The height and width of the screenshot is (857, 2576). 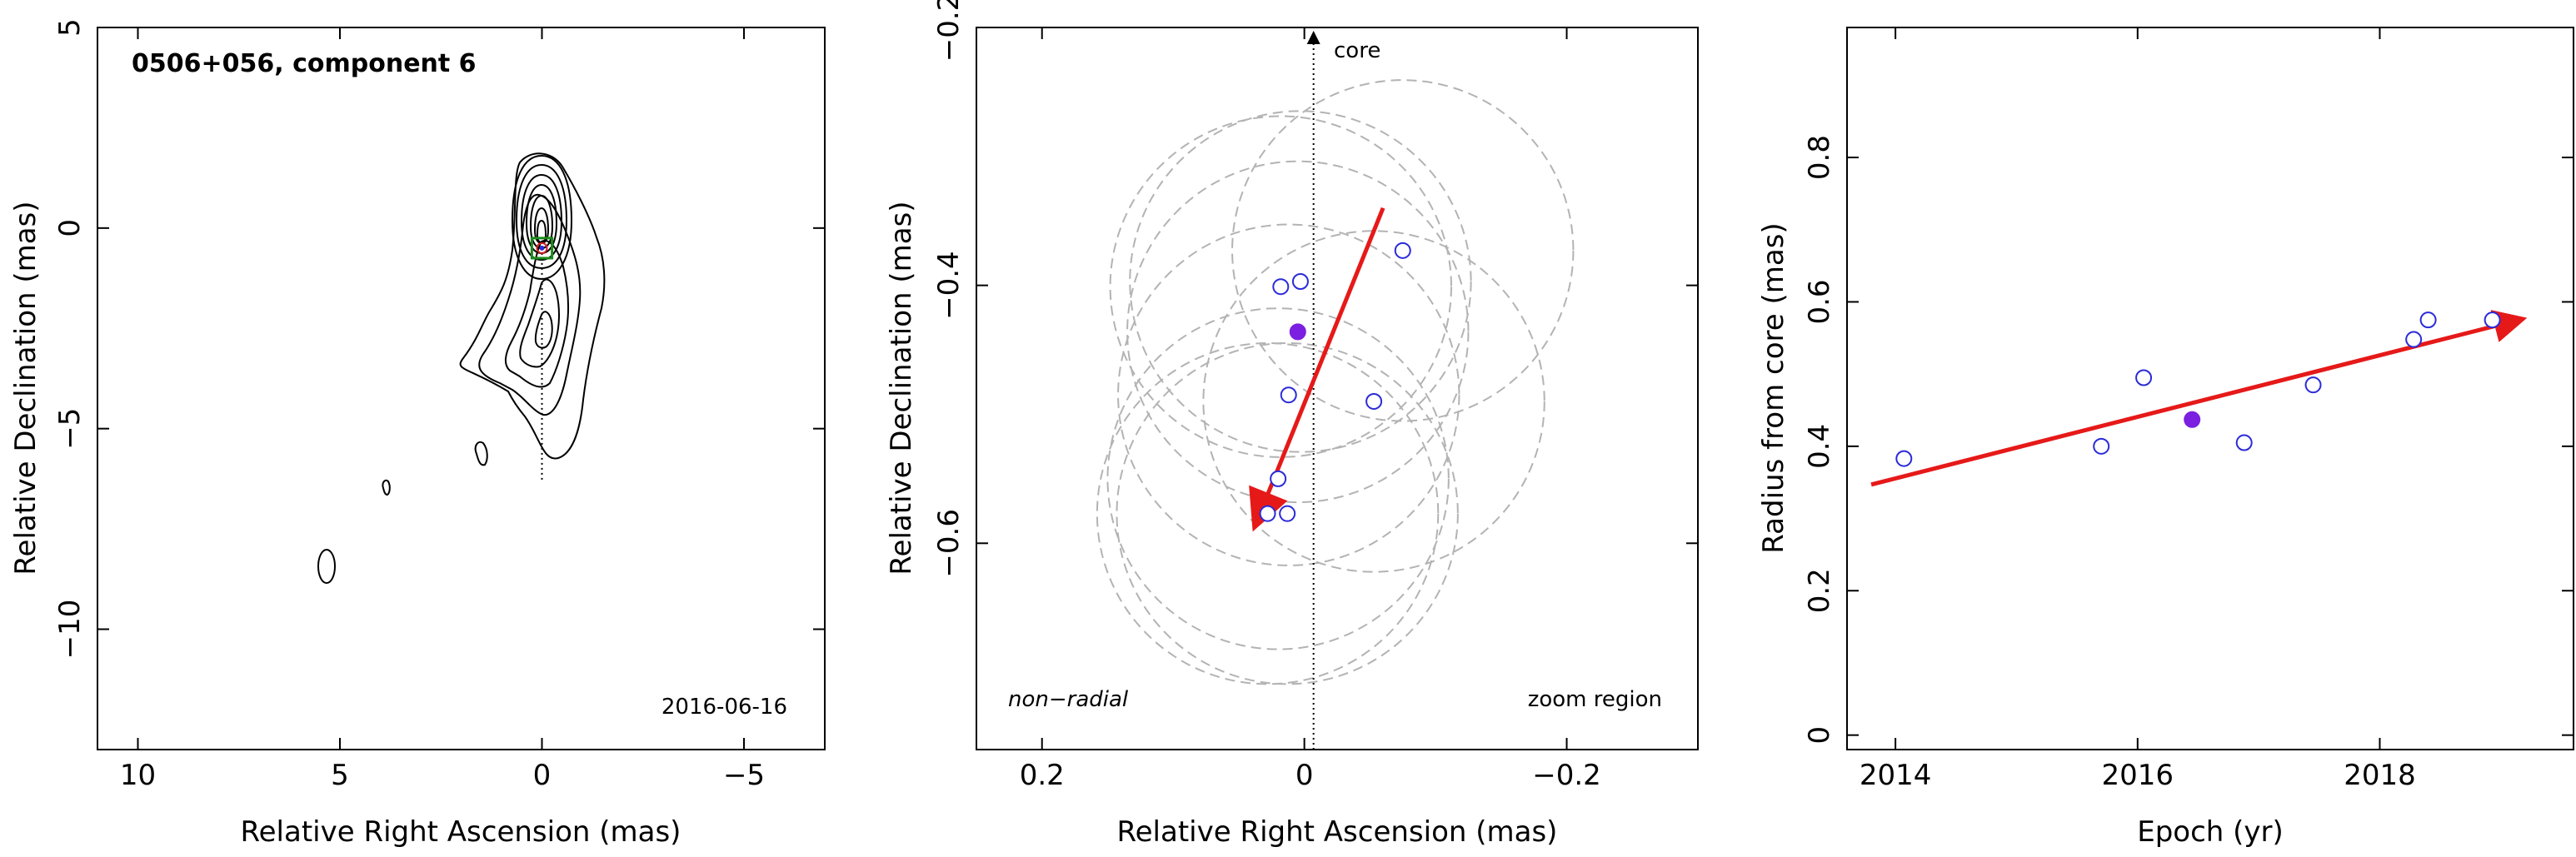 I want to click on zoom-y-tick-label: −0.2, so click(x=949, y=31).